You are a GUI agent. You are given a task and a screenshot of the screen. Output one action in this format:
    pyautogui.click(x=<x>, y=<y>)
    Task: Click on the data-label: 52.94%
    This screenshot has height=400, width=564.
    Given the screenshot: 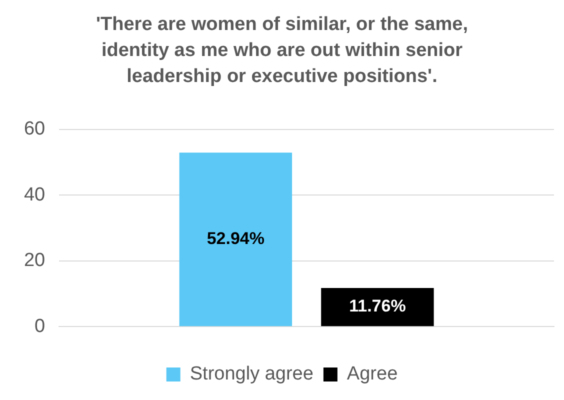 What is the action you would take?
    pyautogui.click(x=235, y=238)
    